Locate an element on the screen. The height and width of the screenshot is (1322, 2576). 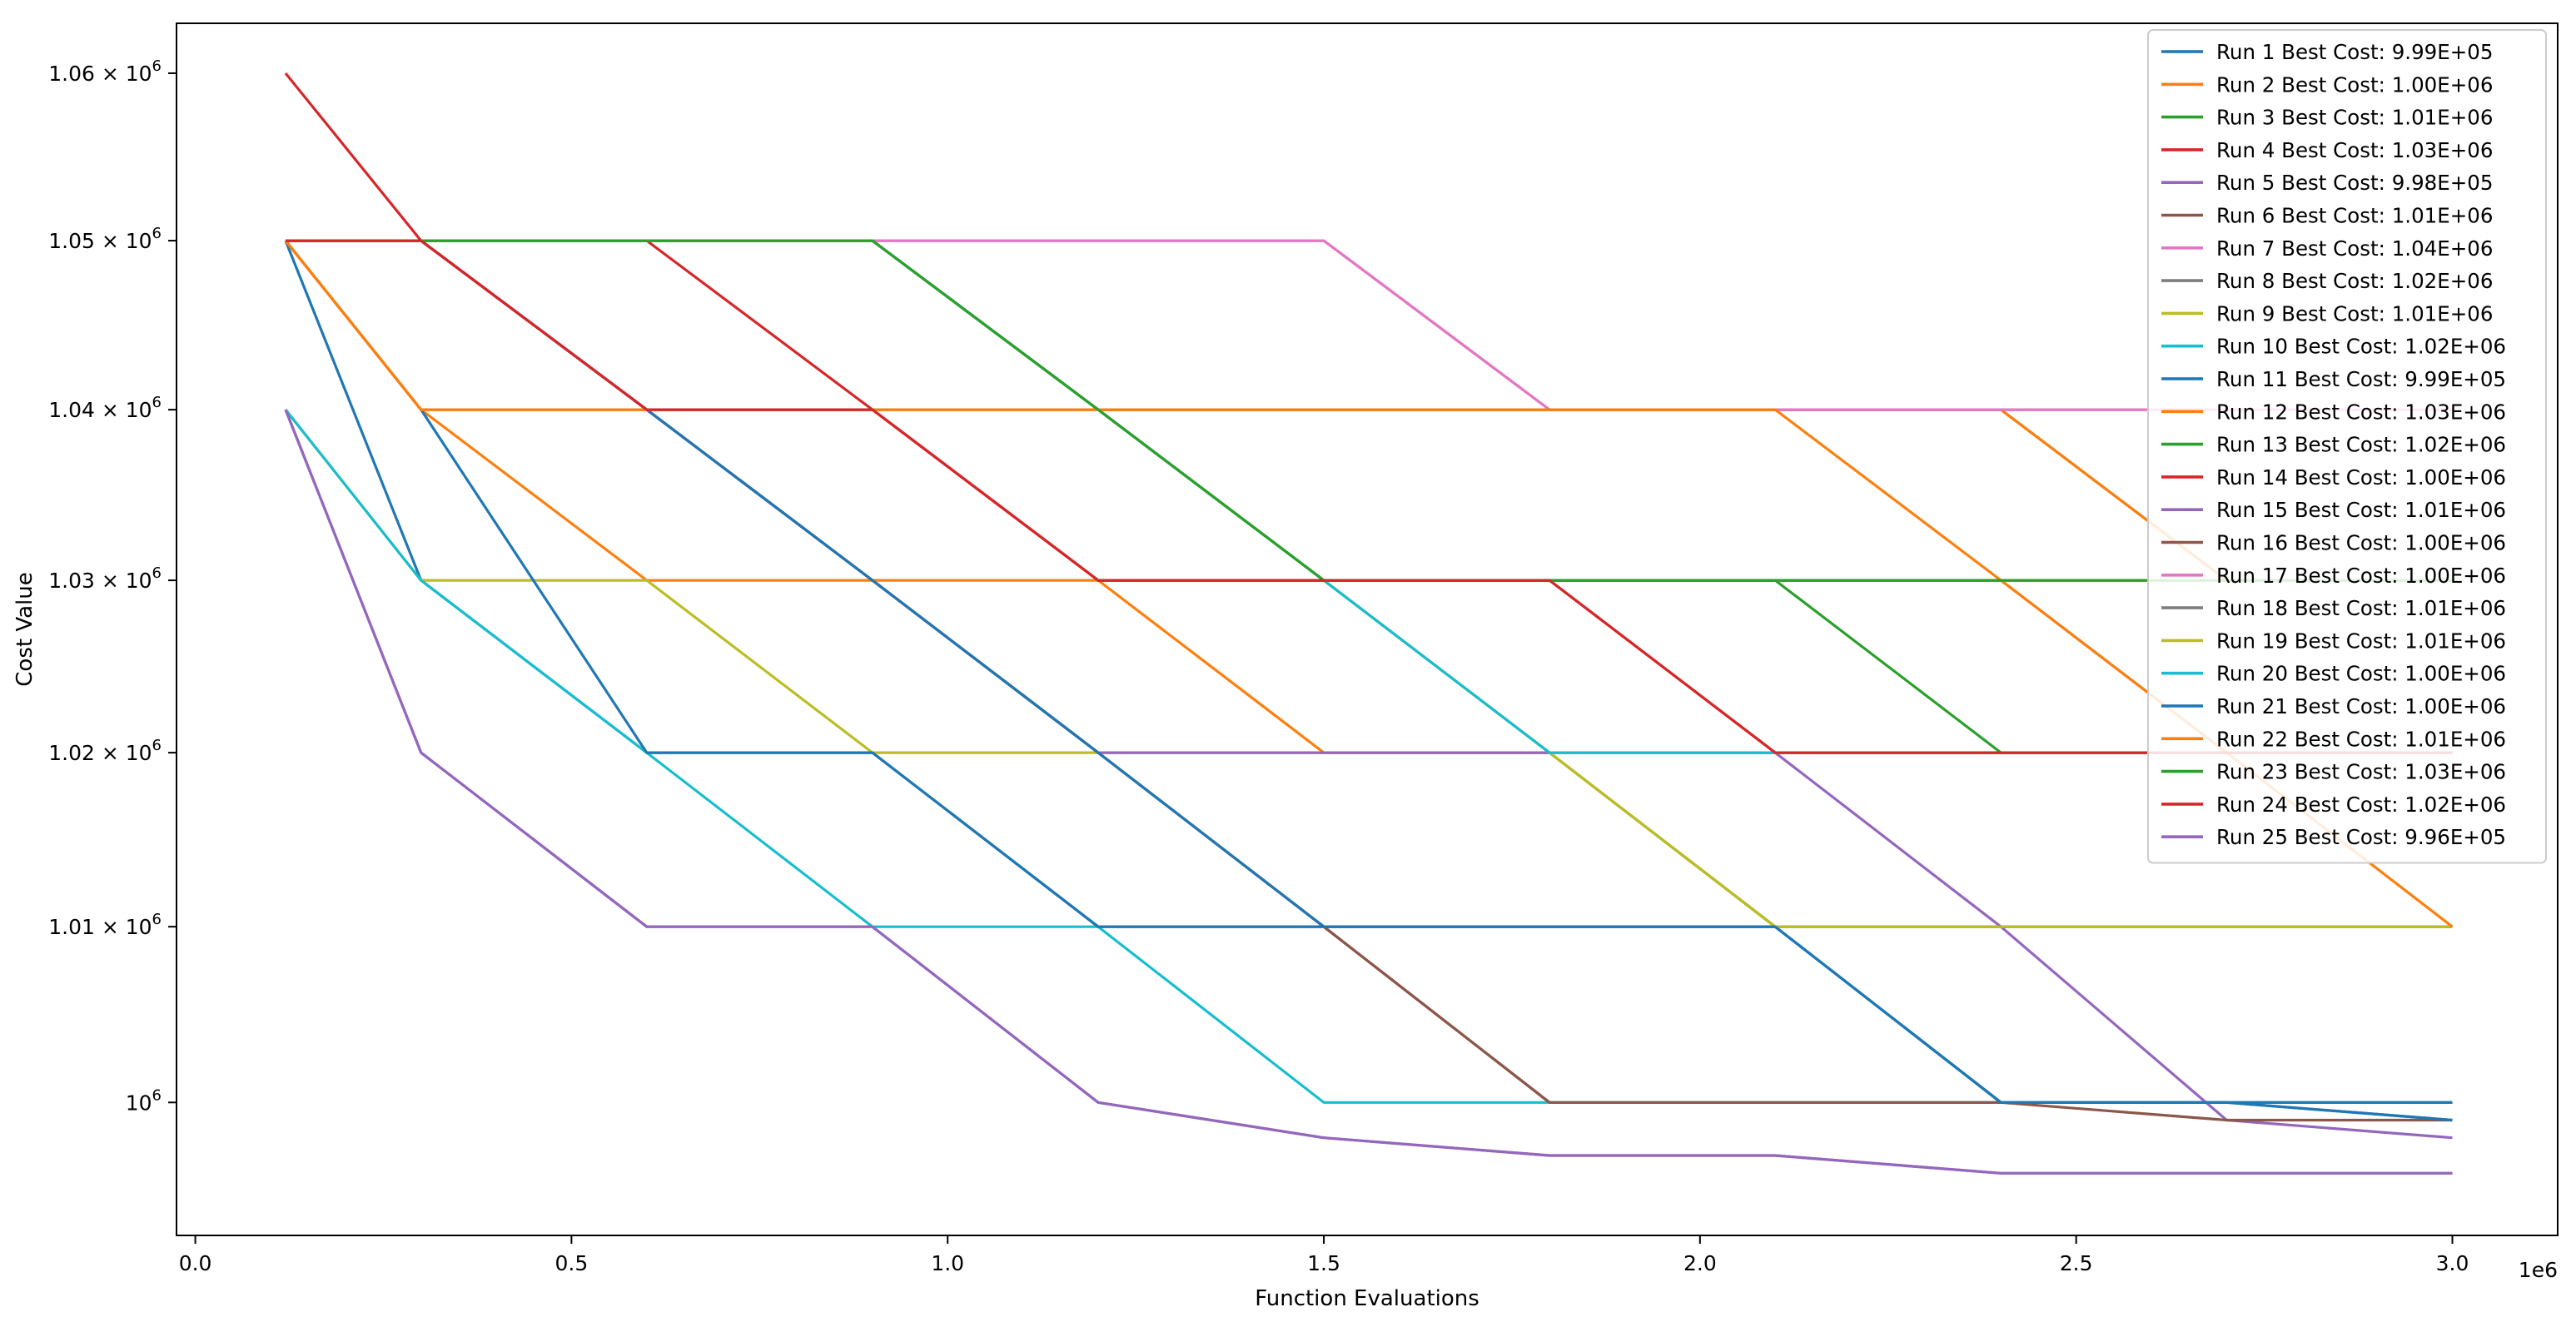
legend-entry-label: Run 14 Best Cost: 1.00E+06 is located at coordinates (2361, 477).